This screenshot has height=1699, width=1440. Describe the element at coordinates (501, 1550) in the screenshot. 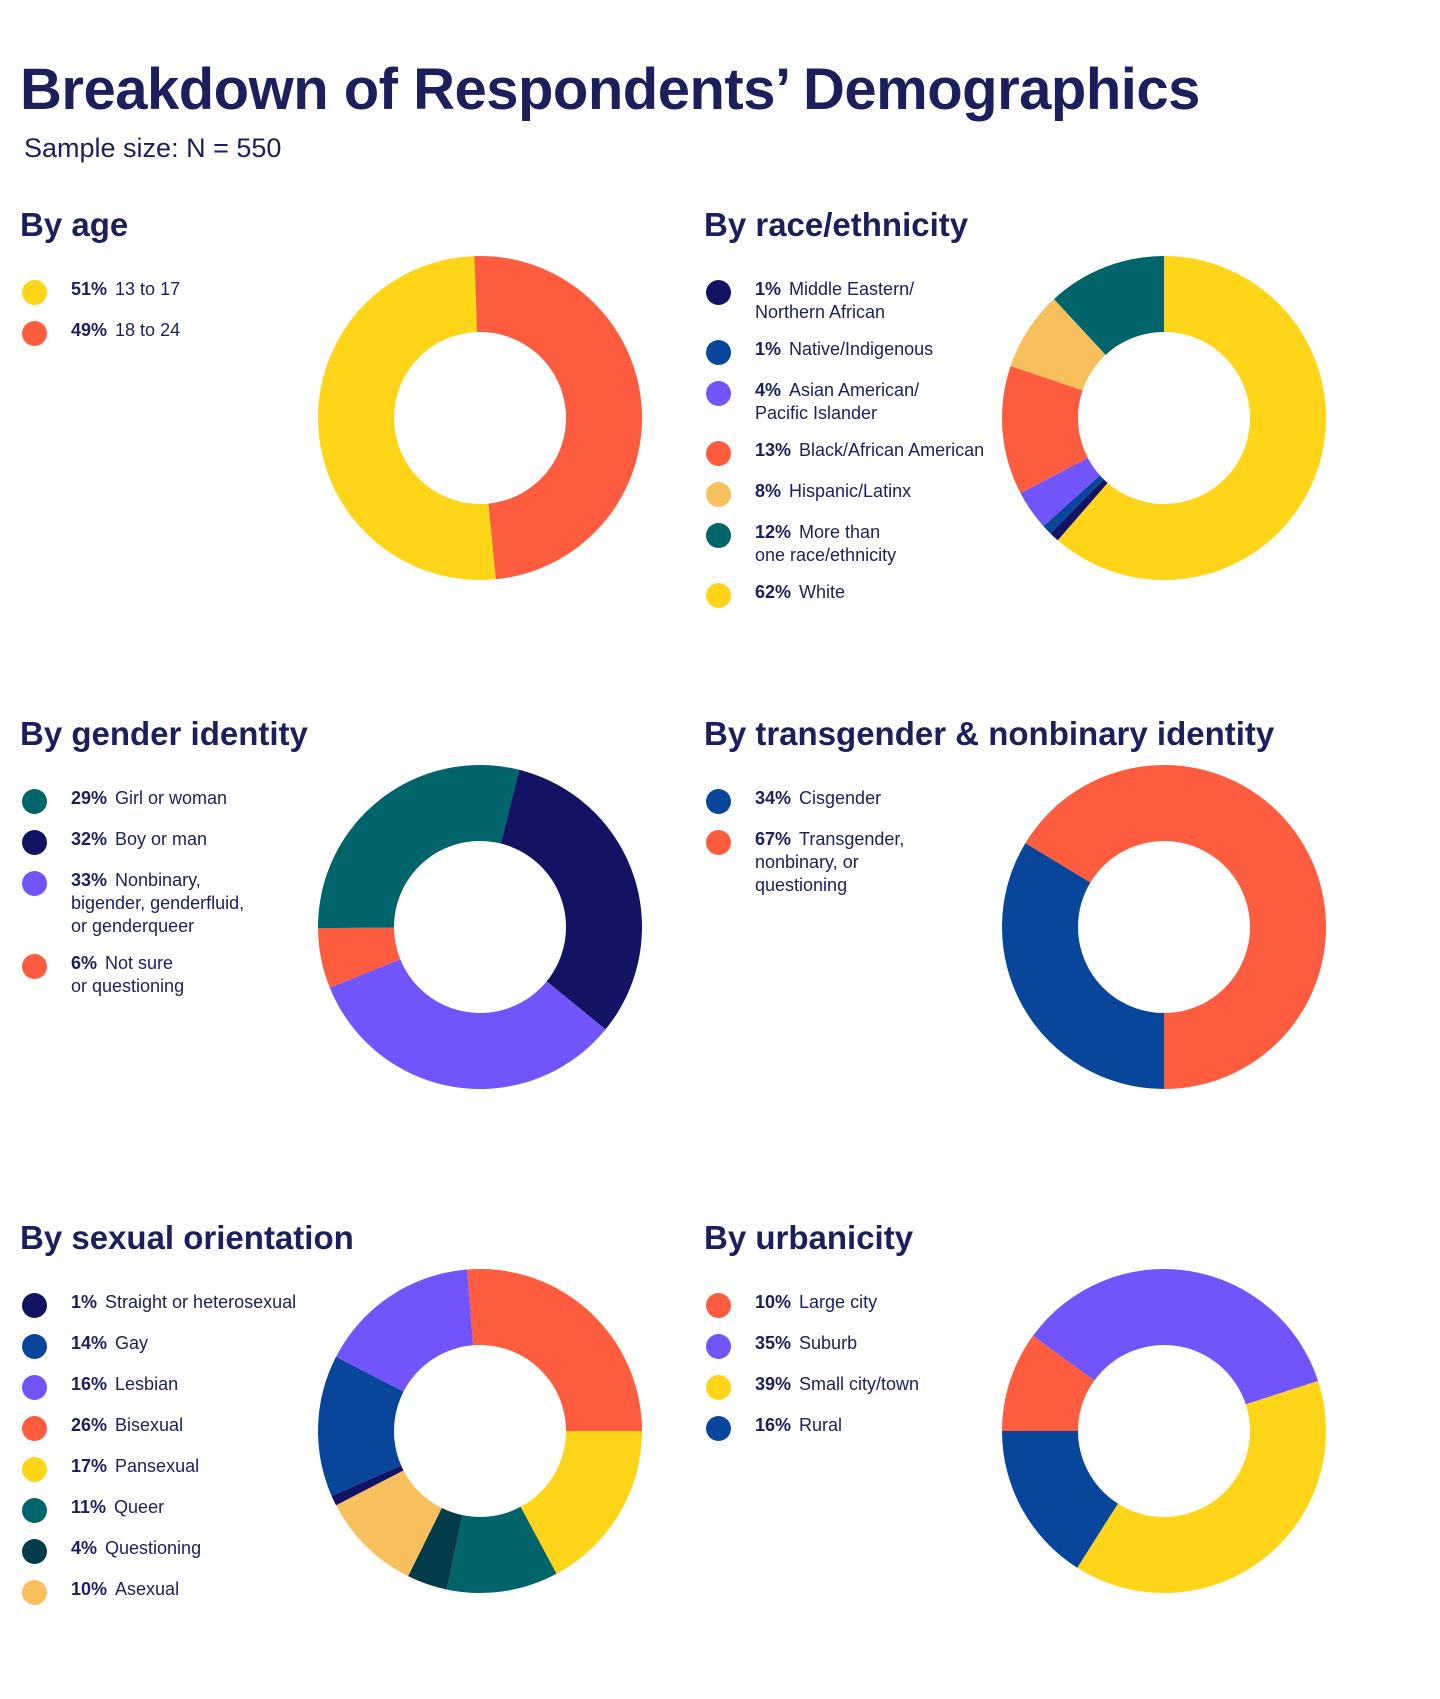

I see `donut-slice-queer` at that location.